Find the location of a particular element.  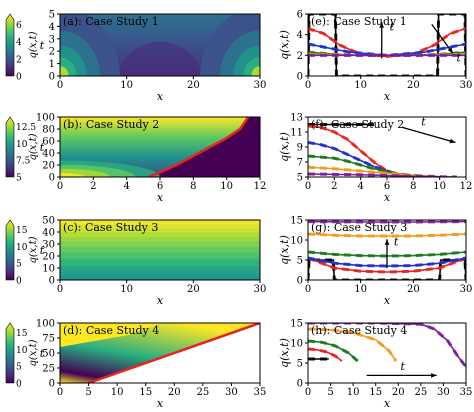

y-tick-label: 50 is located at coordinates (48, 354).